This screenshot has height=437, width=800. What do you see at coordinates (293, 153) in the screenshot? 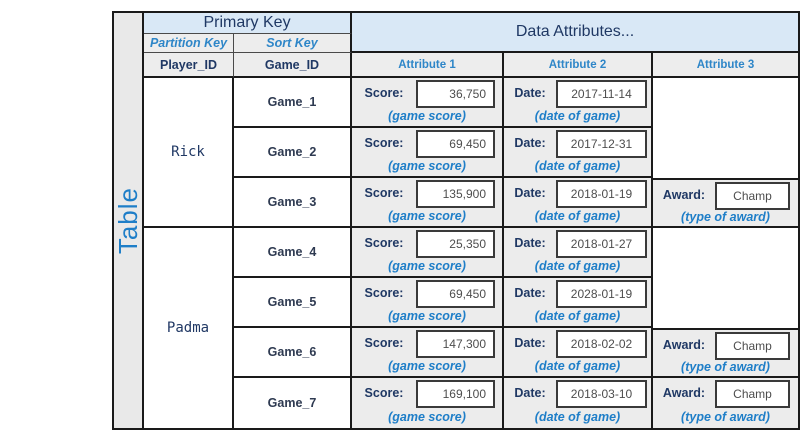
I see `game-cell: Game_2` at bounding box center [293, 153].